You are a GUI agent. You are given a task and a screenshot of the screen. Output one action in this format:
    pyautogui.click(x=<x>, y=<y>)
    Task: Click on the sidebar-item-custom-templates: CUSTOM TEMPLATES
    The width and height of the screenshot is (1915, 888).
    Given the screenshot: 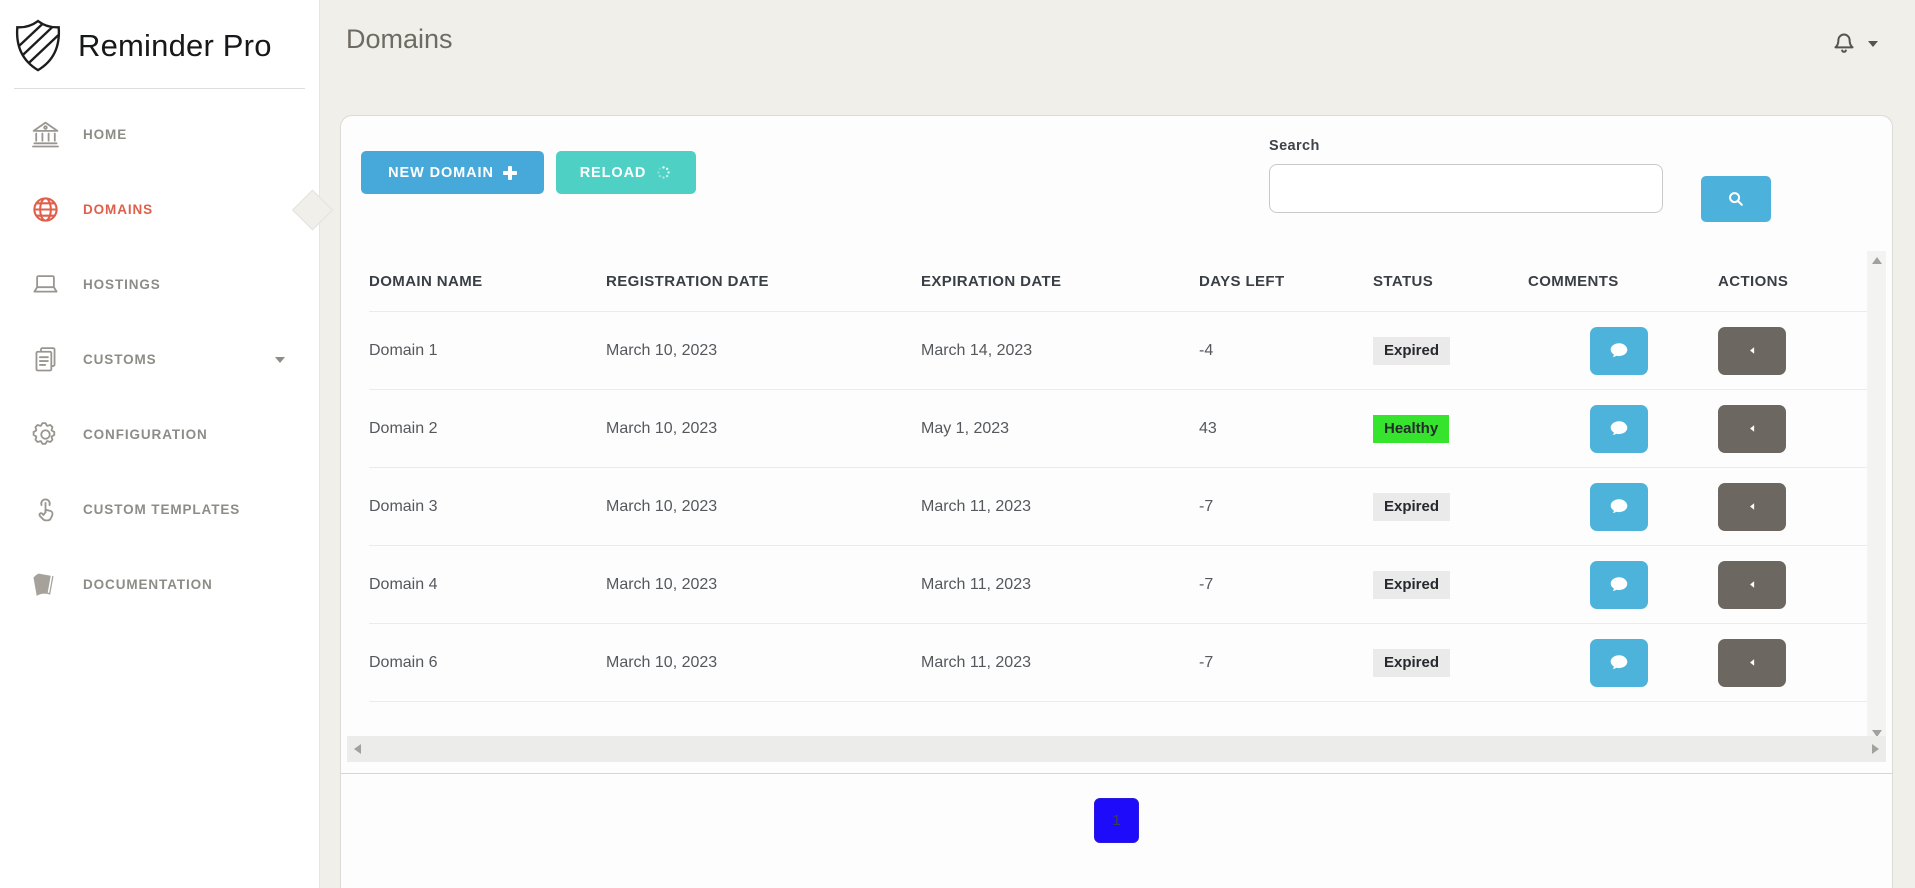 What is the action you would take?
    pyautogui.click(x=159, y=509)
    